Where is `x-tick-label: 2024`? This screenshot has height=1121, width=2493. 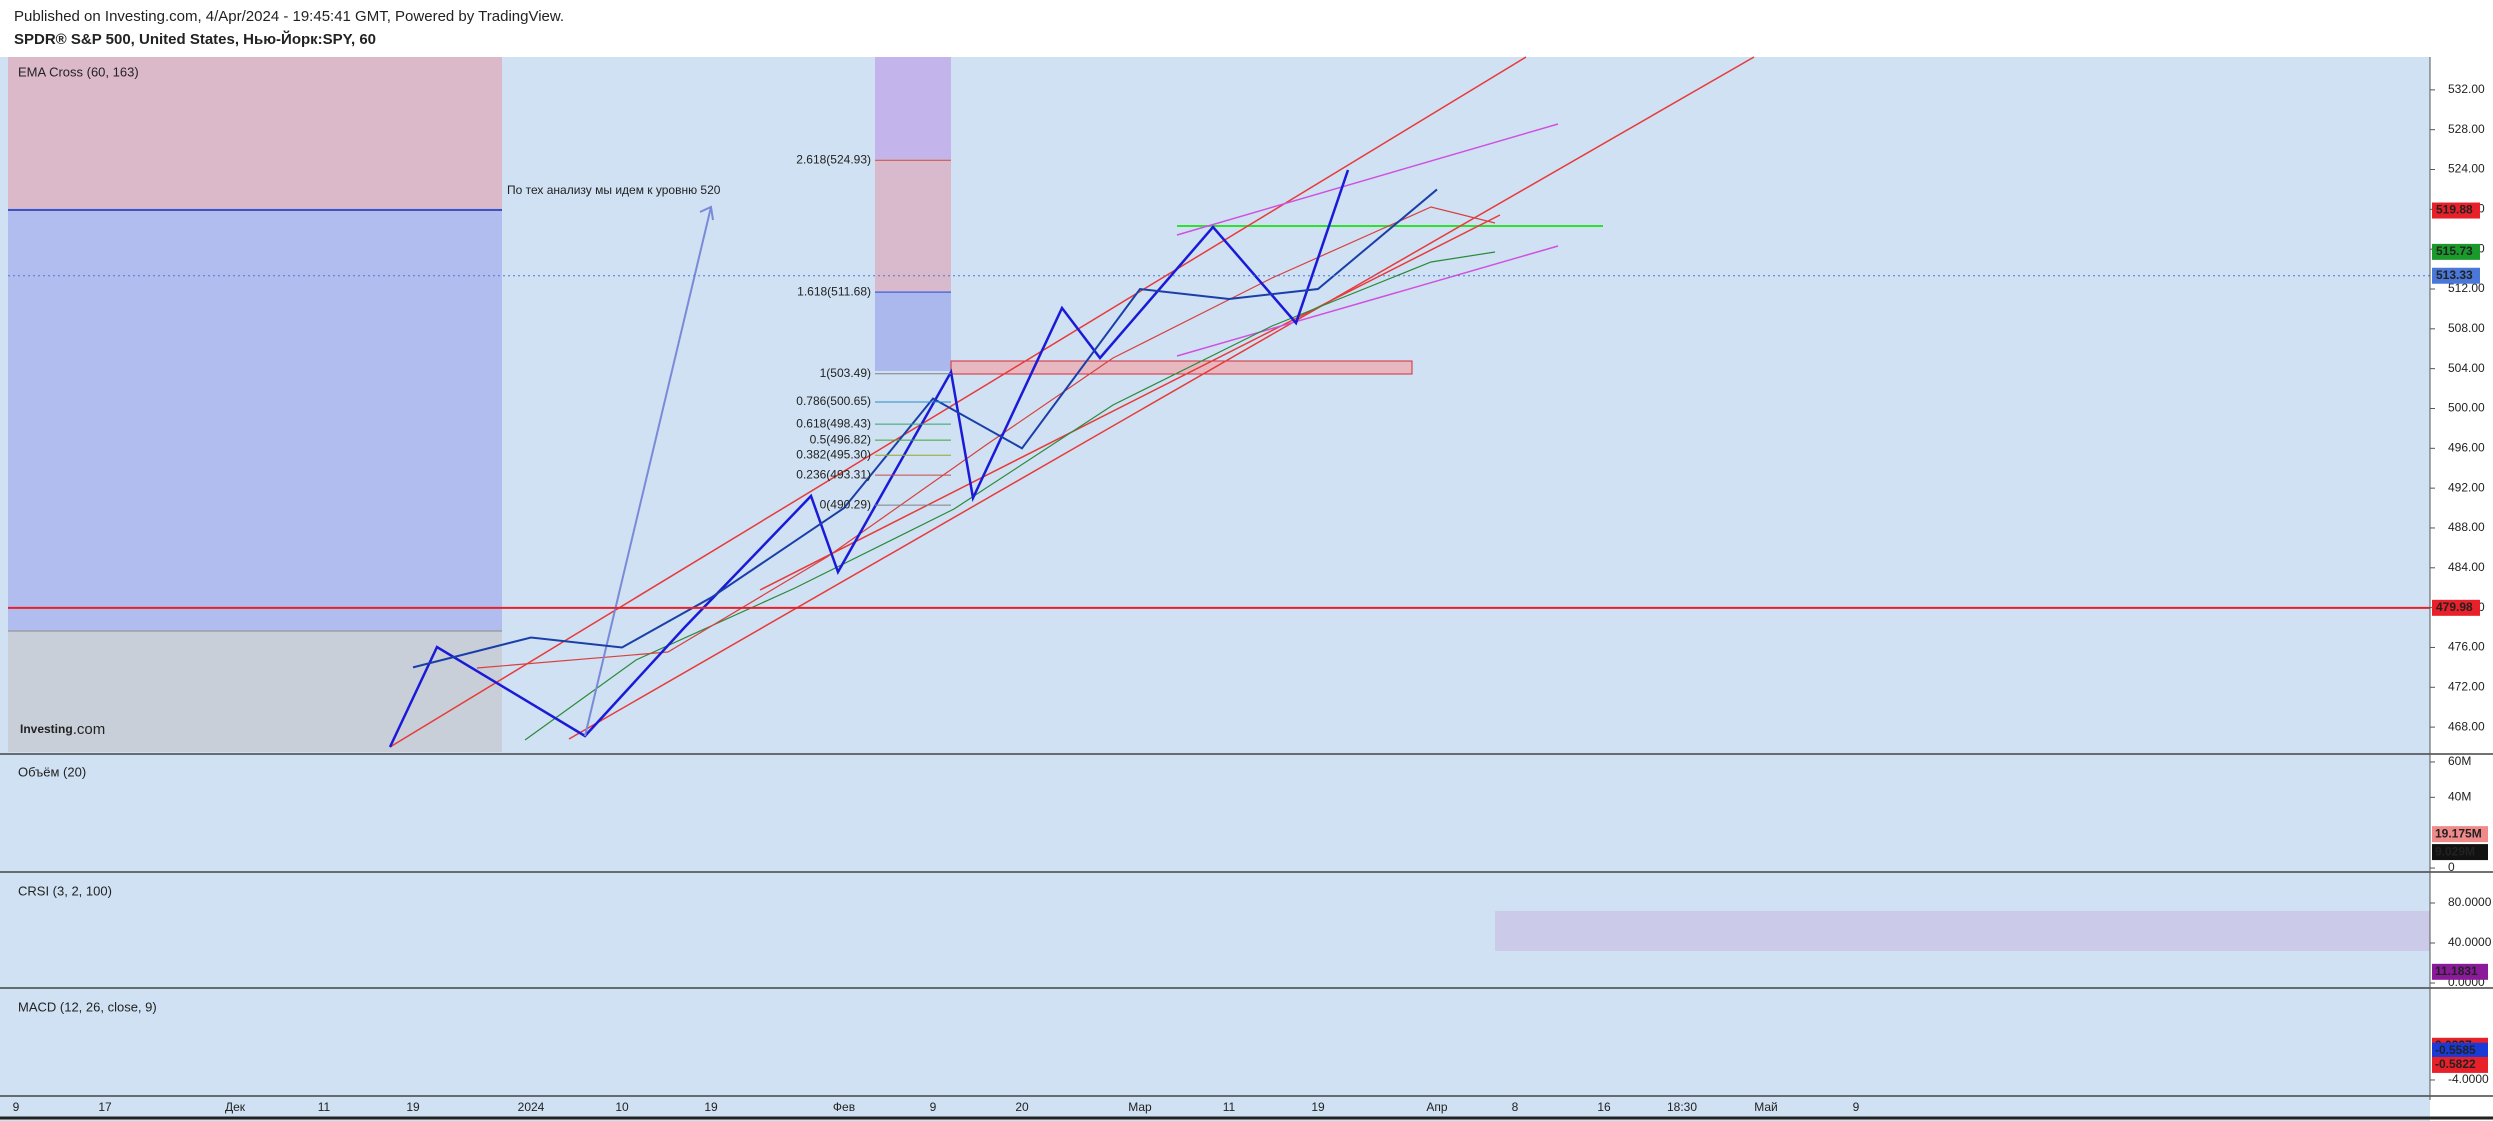
x-tick-label: 2024 is located at coordinates (531, 1107).